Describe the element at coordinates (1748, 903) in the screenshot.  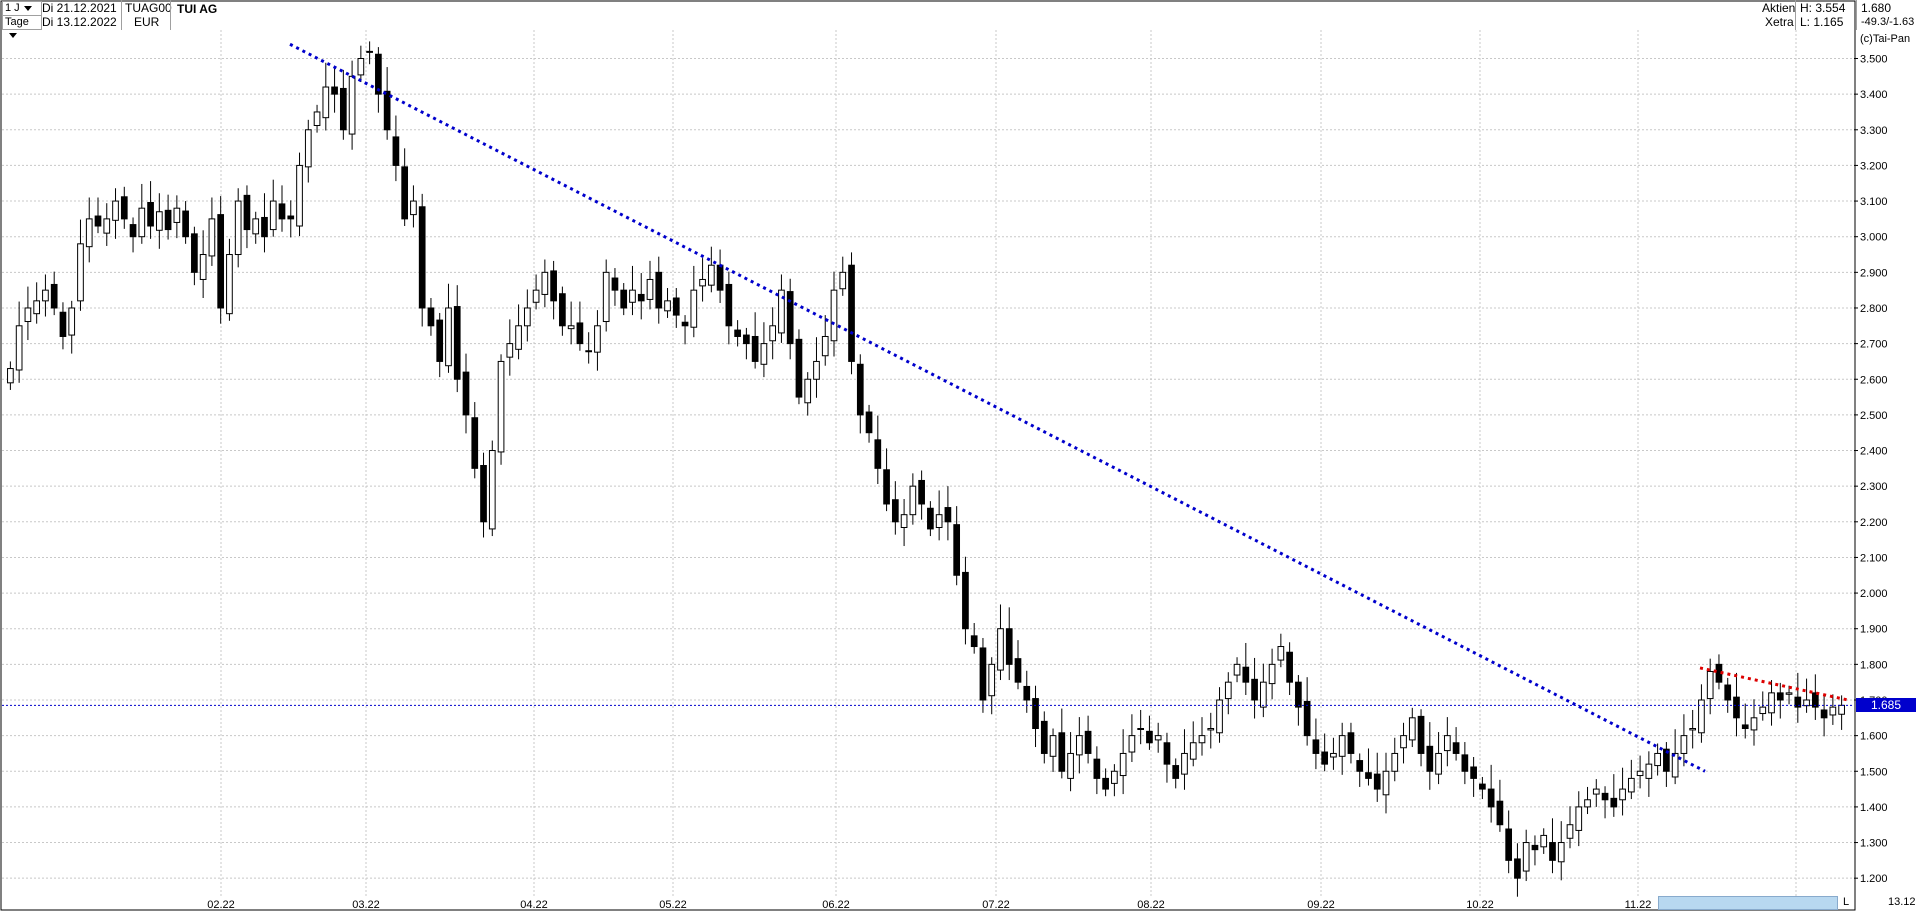
I see `time-scrollbar` at that location.